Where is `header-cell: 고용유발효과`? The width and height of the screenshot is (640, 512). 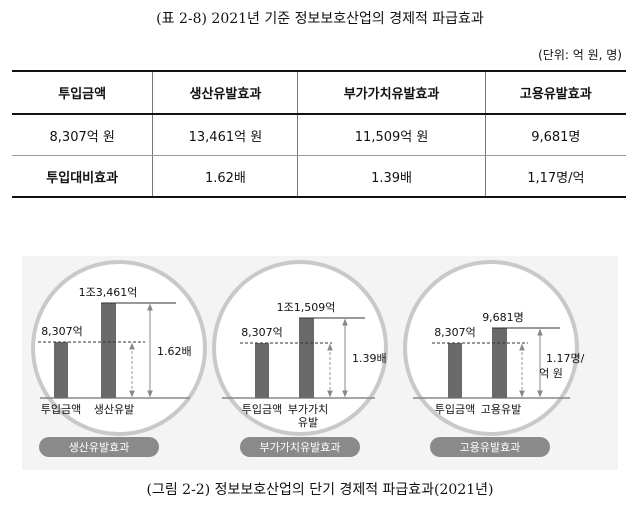 header-cell: 고용유발효과 is located at coordinates (555, 92).